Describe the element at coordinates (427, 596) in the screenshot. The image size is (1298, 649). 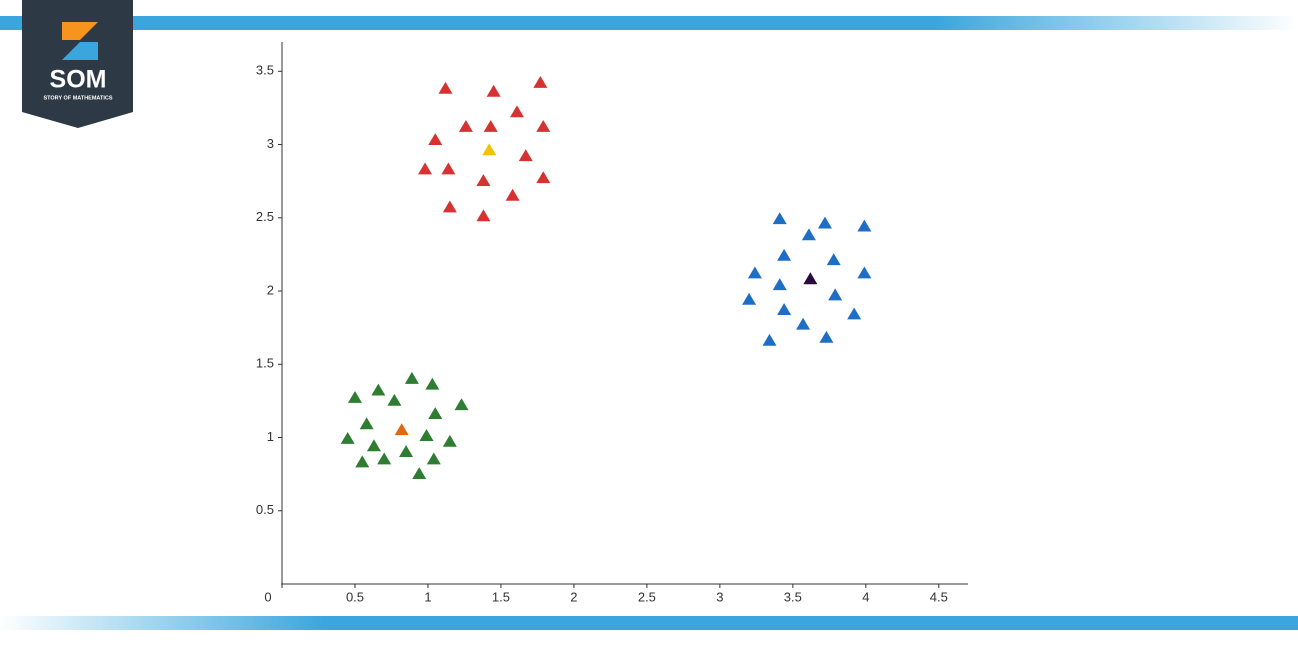
I see `x-tick-label: 1` at that location.